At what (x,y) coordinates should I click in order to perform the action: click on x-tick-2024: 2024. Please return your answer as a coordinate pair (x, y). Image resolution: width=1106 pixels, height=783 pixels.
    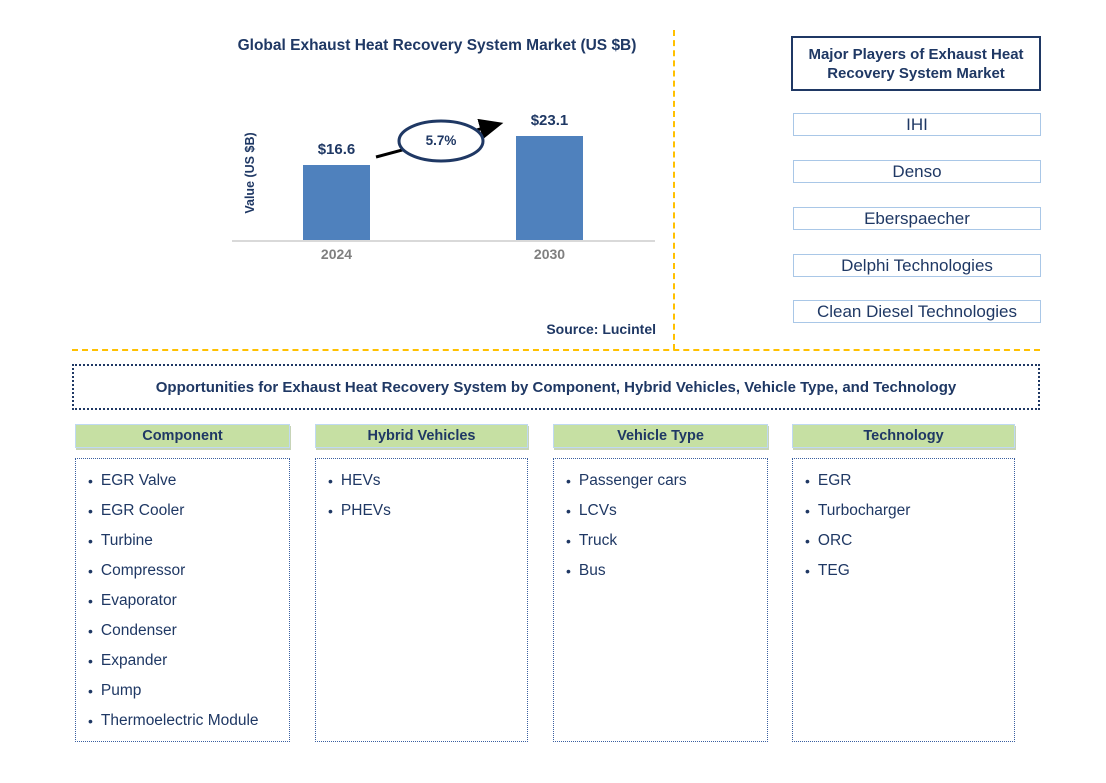
    Looking at the image, I should click on (336, 254).